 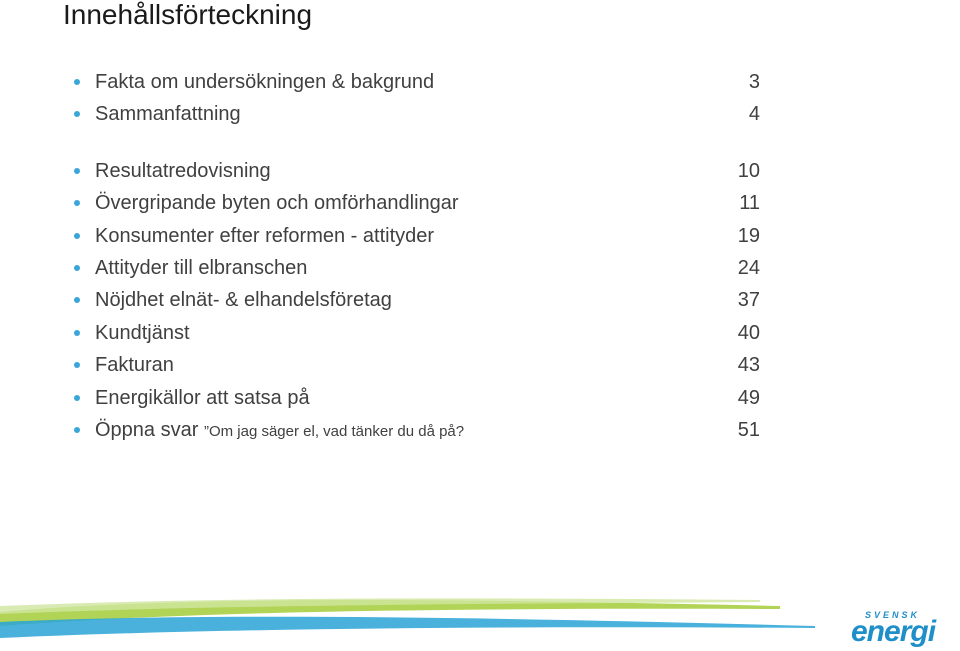 What do you see at coordinates (748, 332) in the screenshot?
I see `toc-item-page: 40` at bounding box center [748, 332].